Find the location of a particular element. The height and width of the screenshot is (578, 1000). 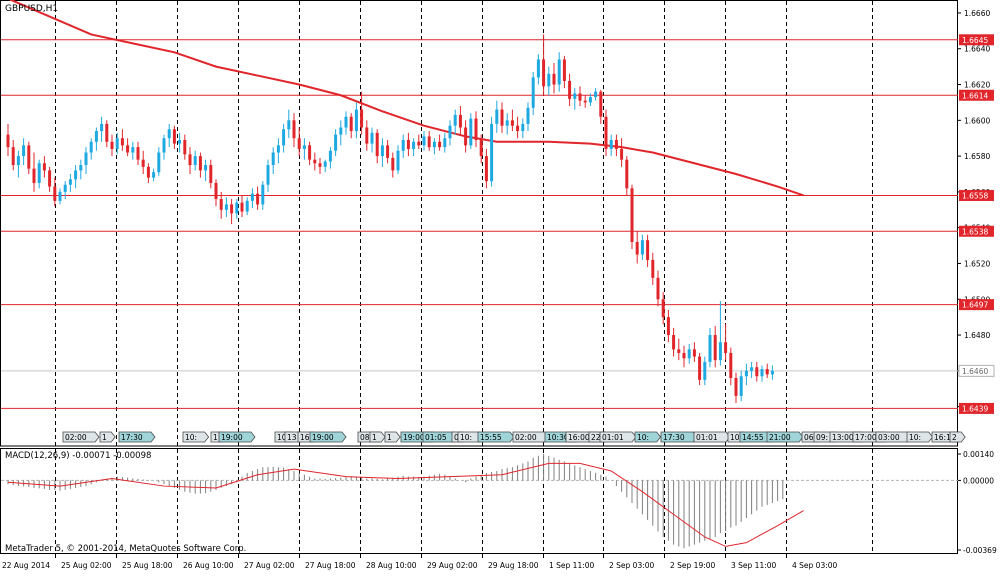

event-tag: 15:55 is located at coordinates (496, 437).